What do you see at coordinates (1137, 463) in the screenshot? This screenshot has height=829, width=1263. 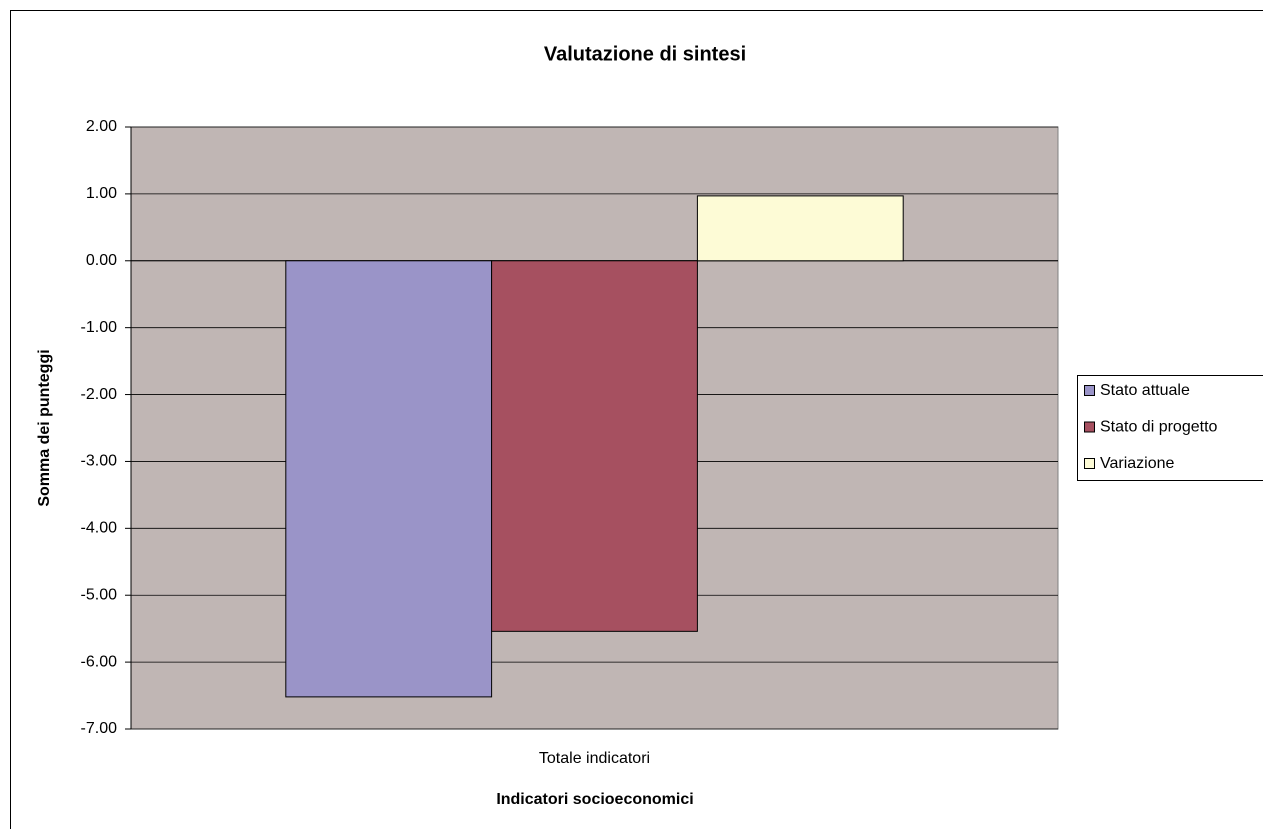 I see `legend-label: Variazione` at bounding box center [1137, 463].